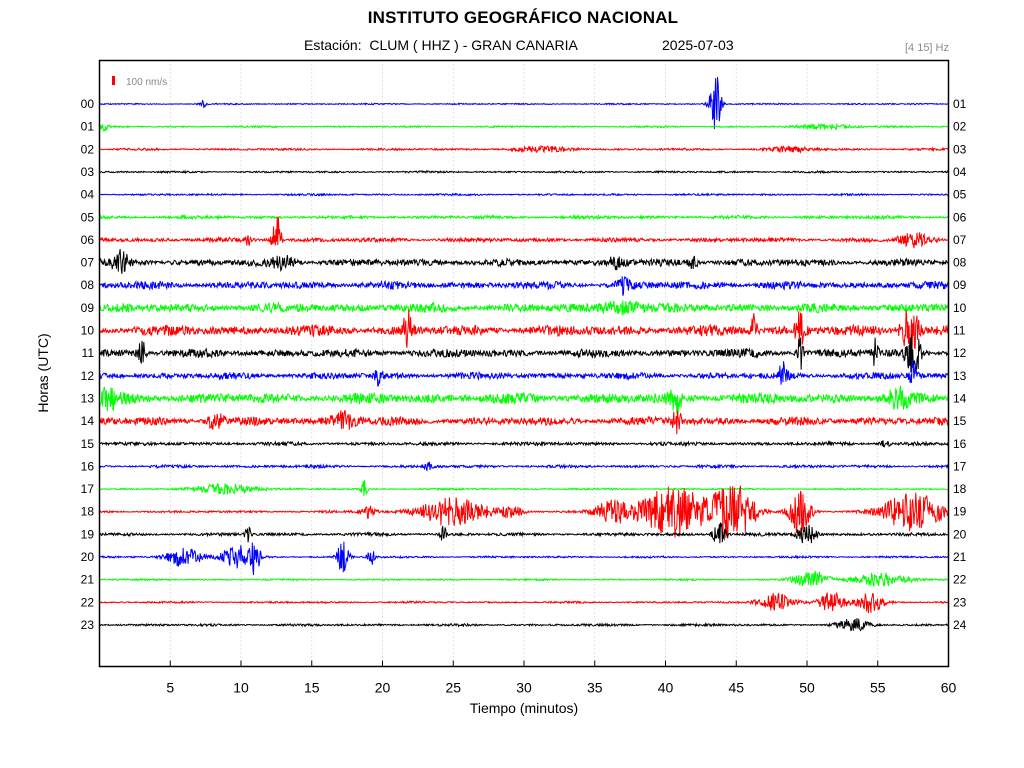 The image size is (1024, 768). Describe the element at coordinates (959, 331) in the screenshot. I see `hour-label-right: 11` at that location.